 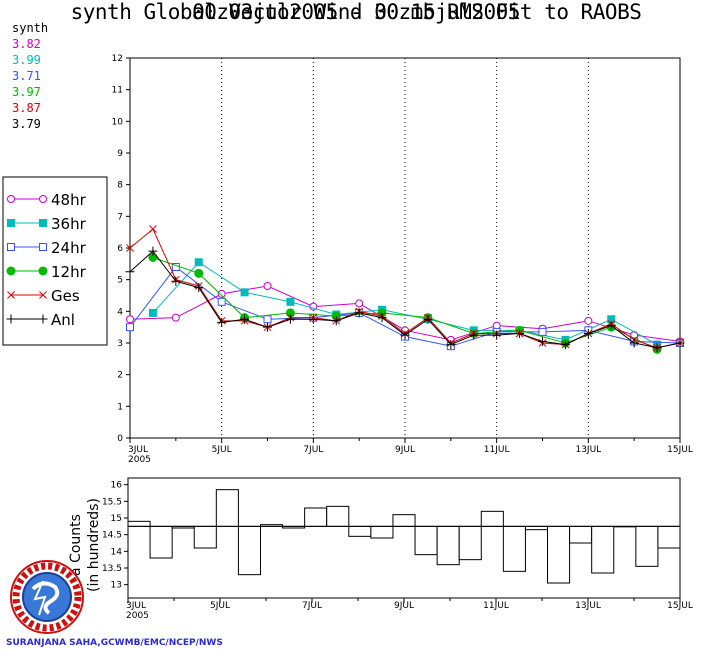 I want to click on count-x-tick-label: 7JUL, so click(x=312, y=606).